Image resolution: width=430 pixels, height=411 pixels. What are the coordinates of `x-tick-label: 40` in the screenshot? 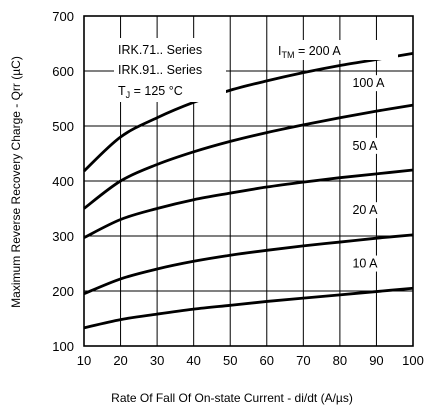 It's located at (193, 360).